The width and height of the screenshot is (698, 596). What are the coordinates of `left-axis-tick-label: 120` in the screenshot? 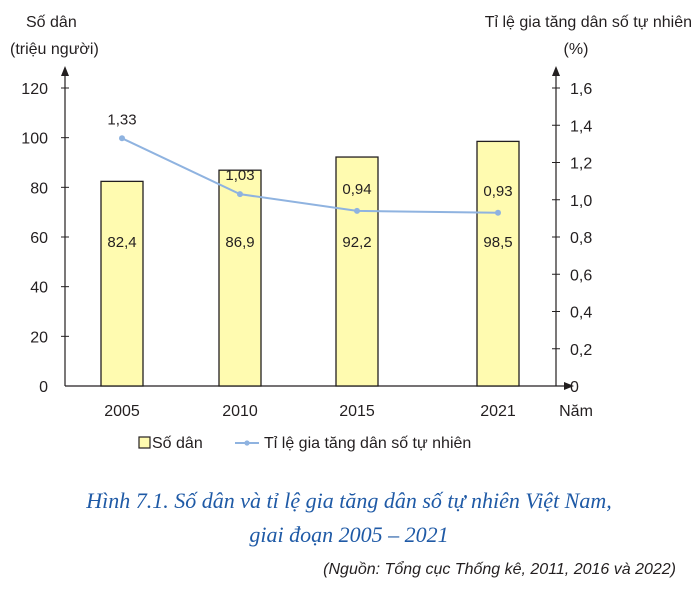 It's located at (34, 89).